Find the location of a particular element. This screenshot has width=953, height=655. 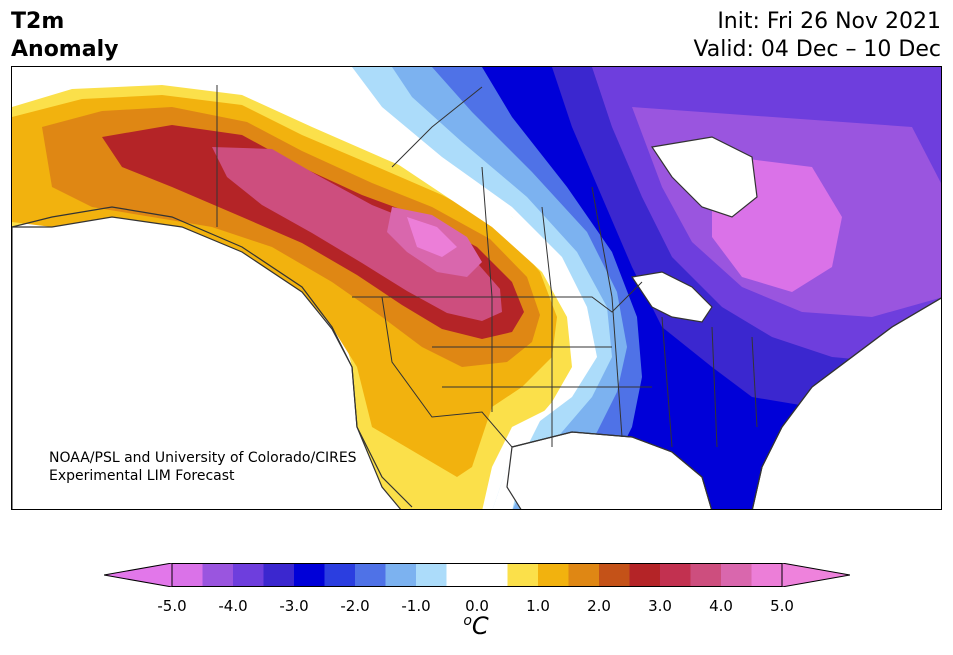

colorbar-extend-high is located at coordinates (815, 575).